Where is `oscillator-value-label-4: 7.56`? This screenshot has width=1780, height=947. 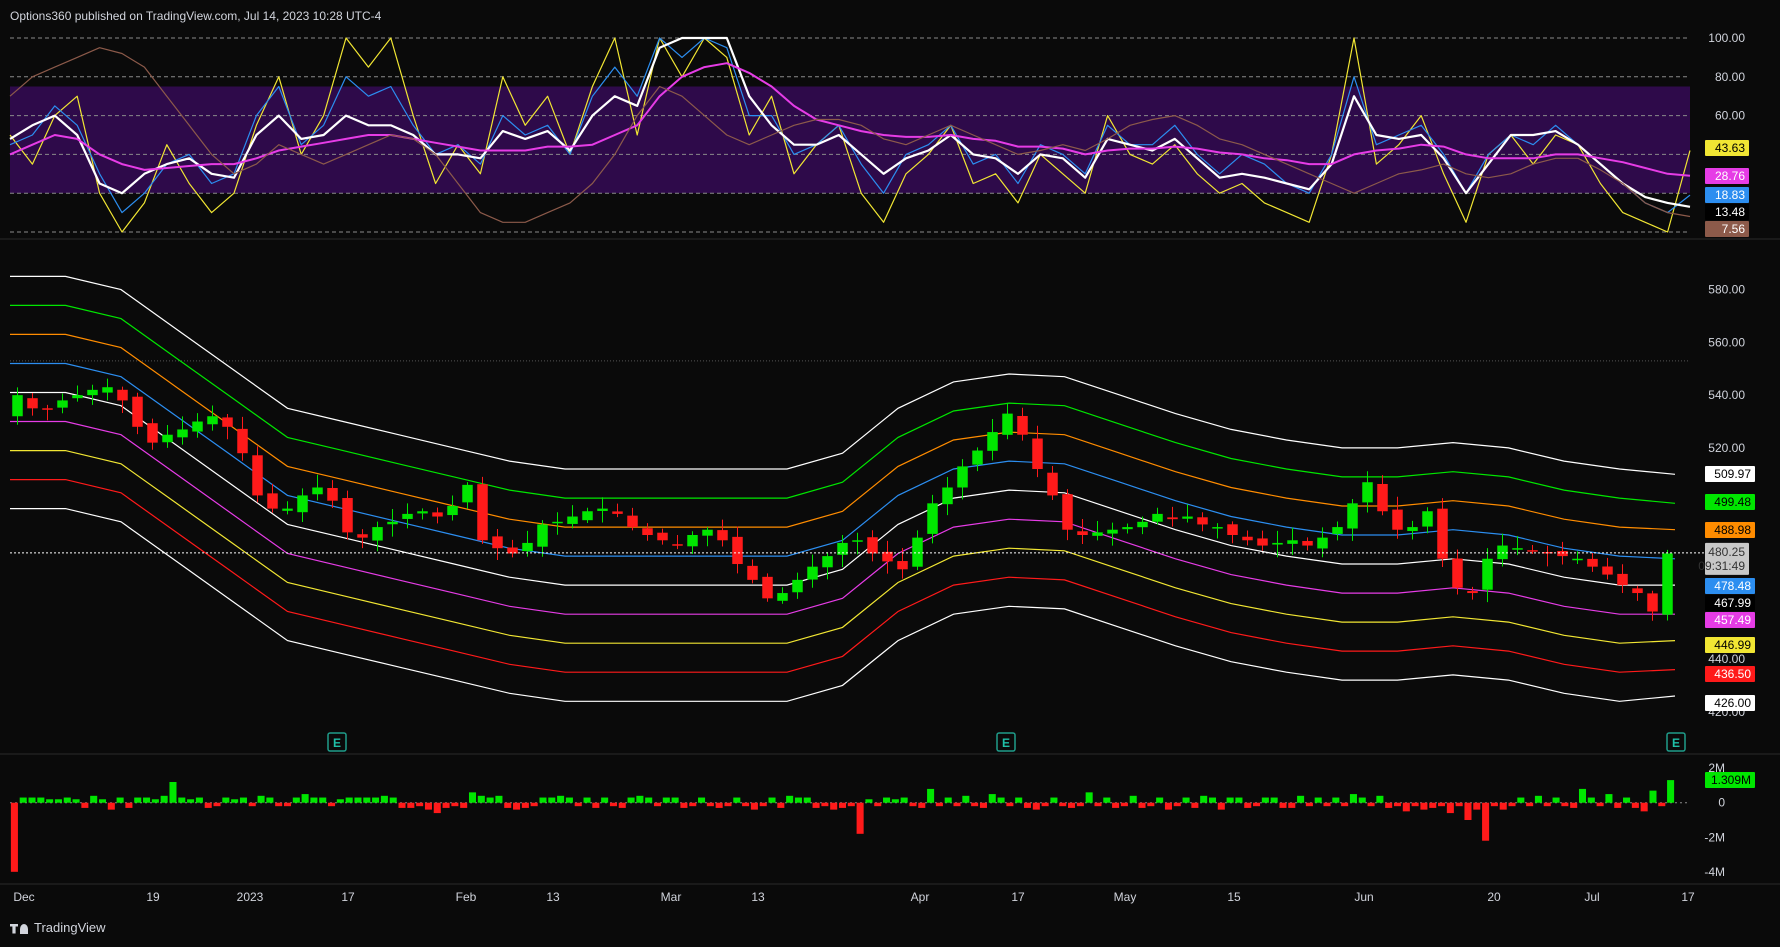 oscillator-value-label-4: 7.56 is located at coordinates (1734, 229).